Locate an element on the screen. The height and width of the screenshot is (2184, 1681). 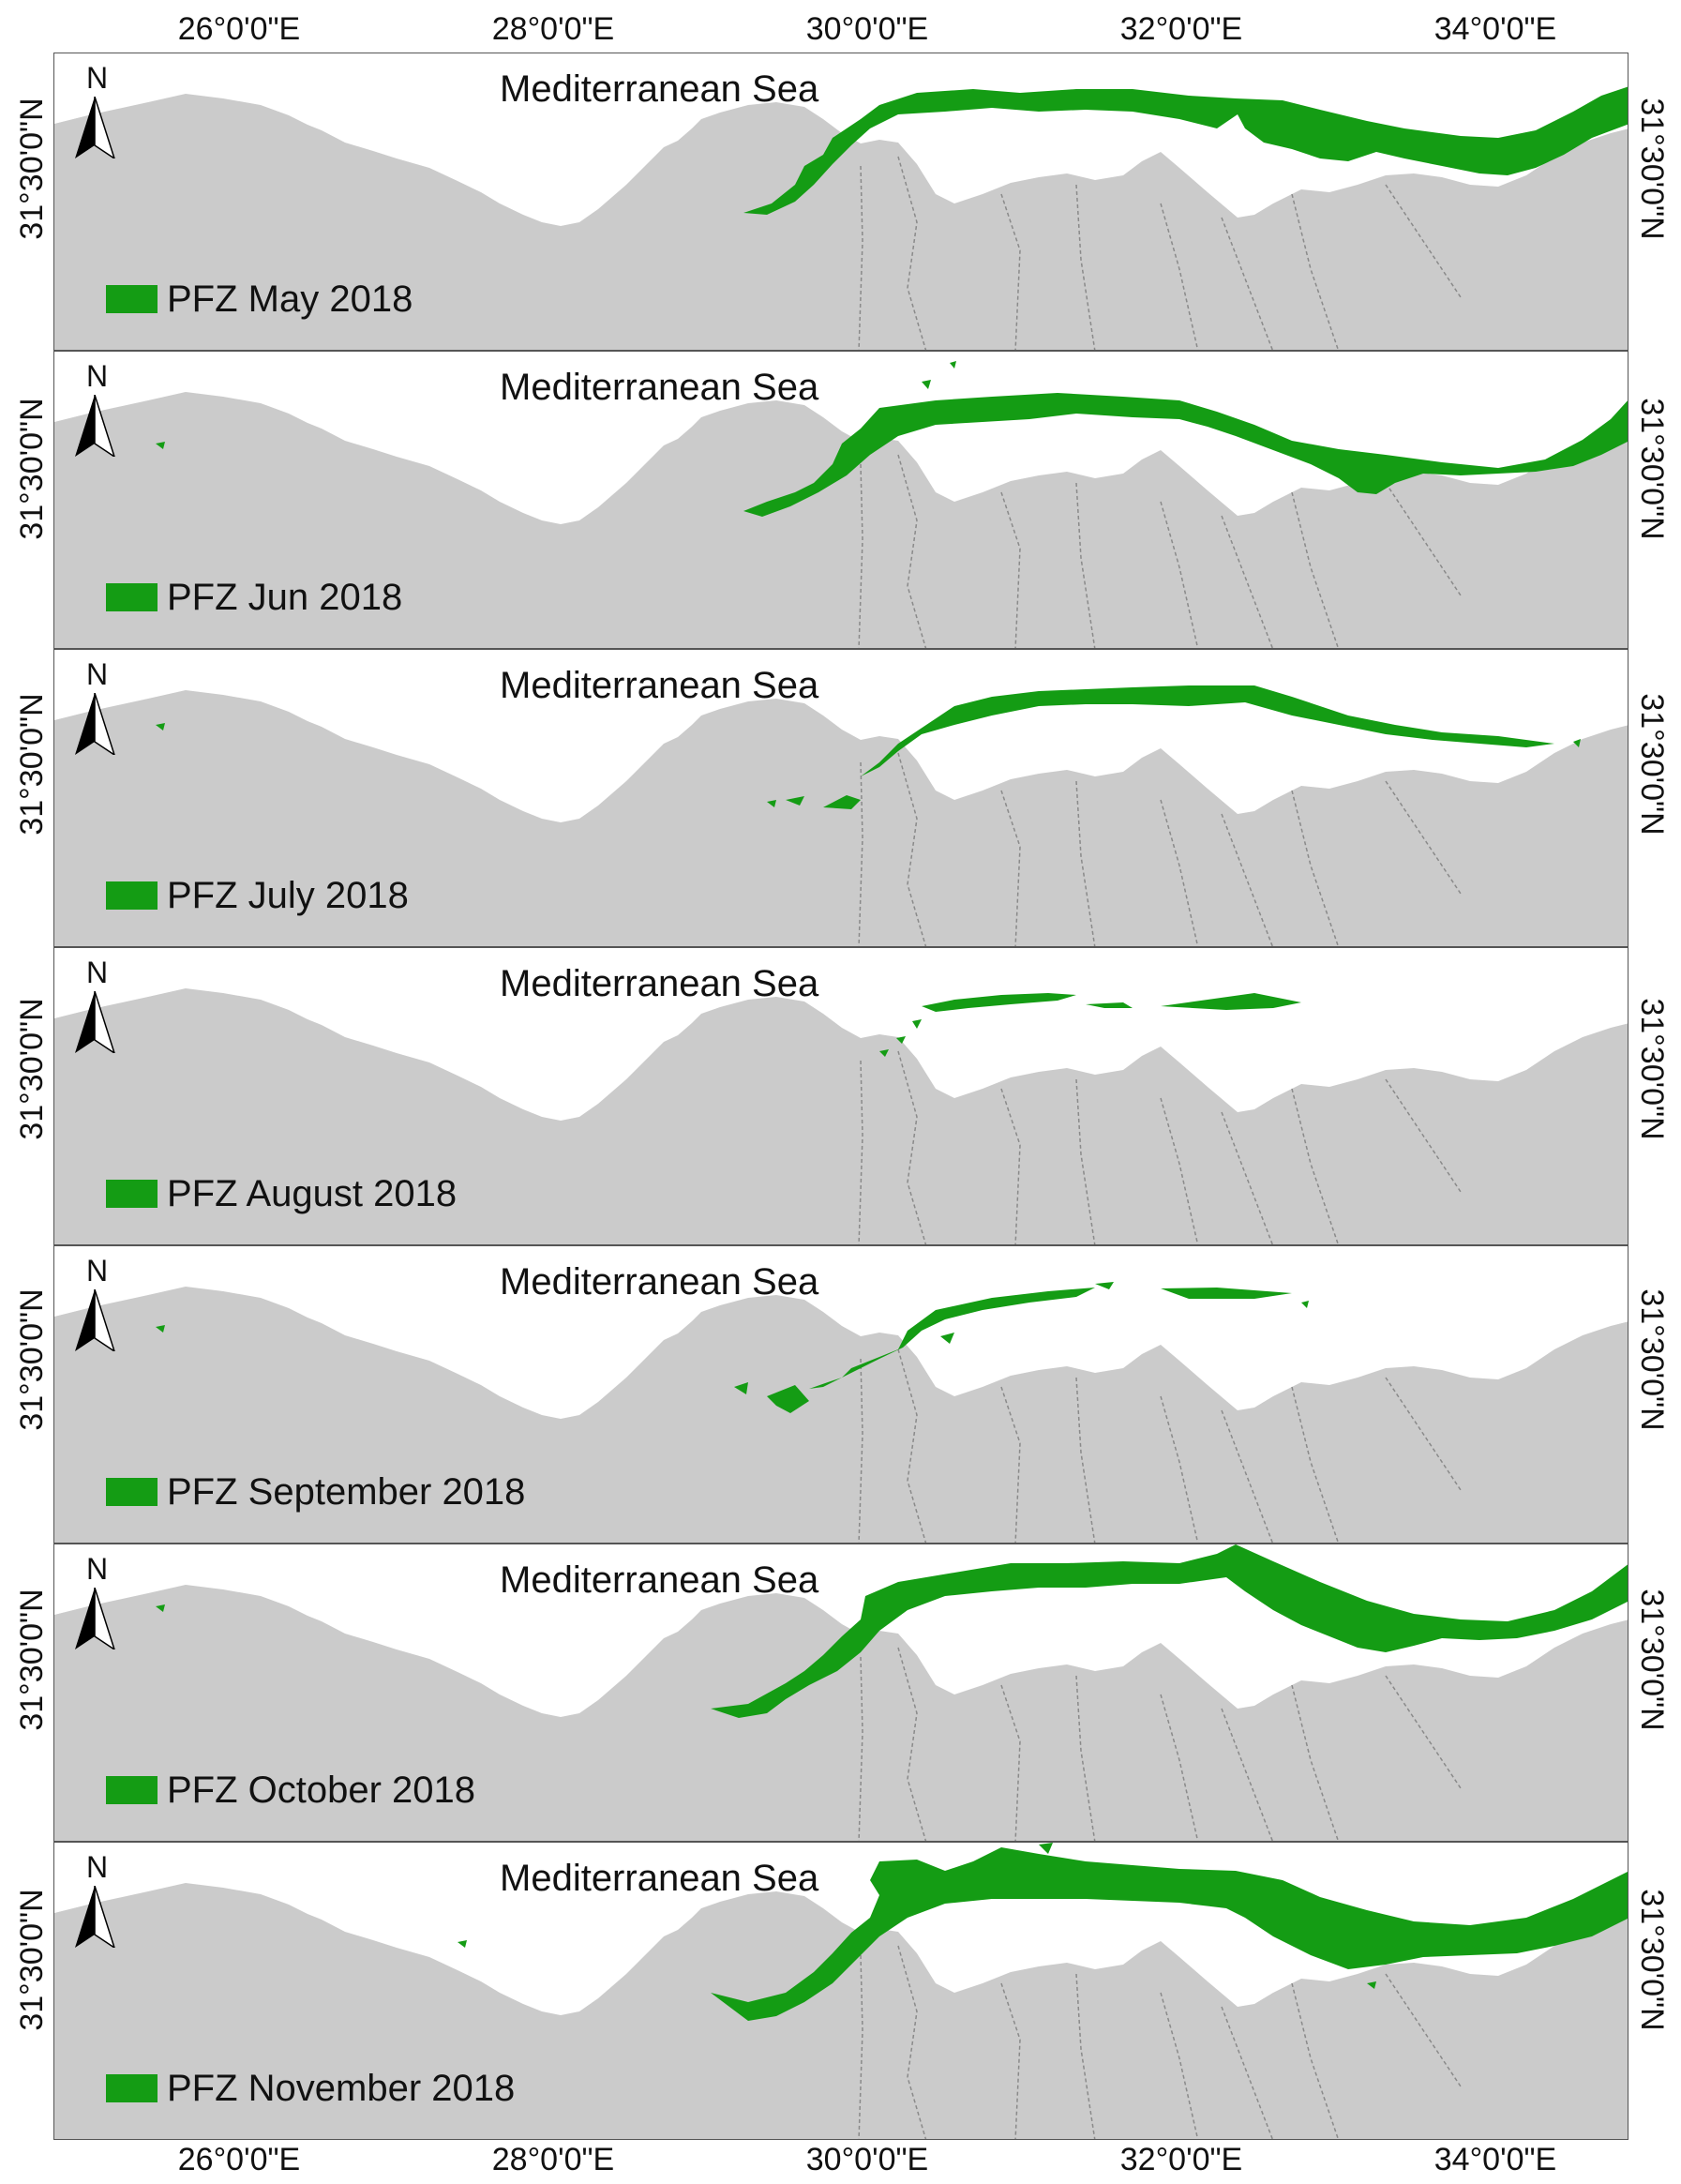
legend-text: PFZ November 2018 is located at coordinates (342, 2088).